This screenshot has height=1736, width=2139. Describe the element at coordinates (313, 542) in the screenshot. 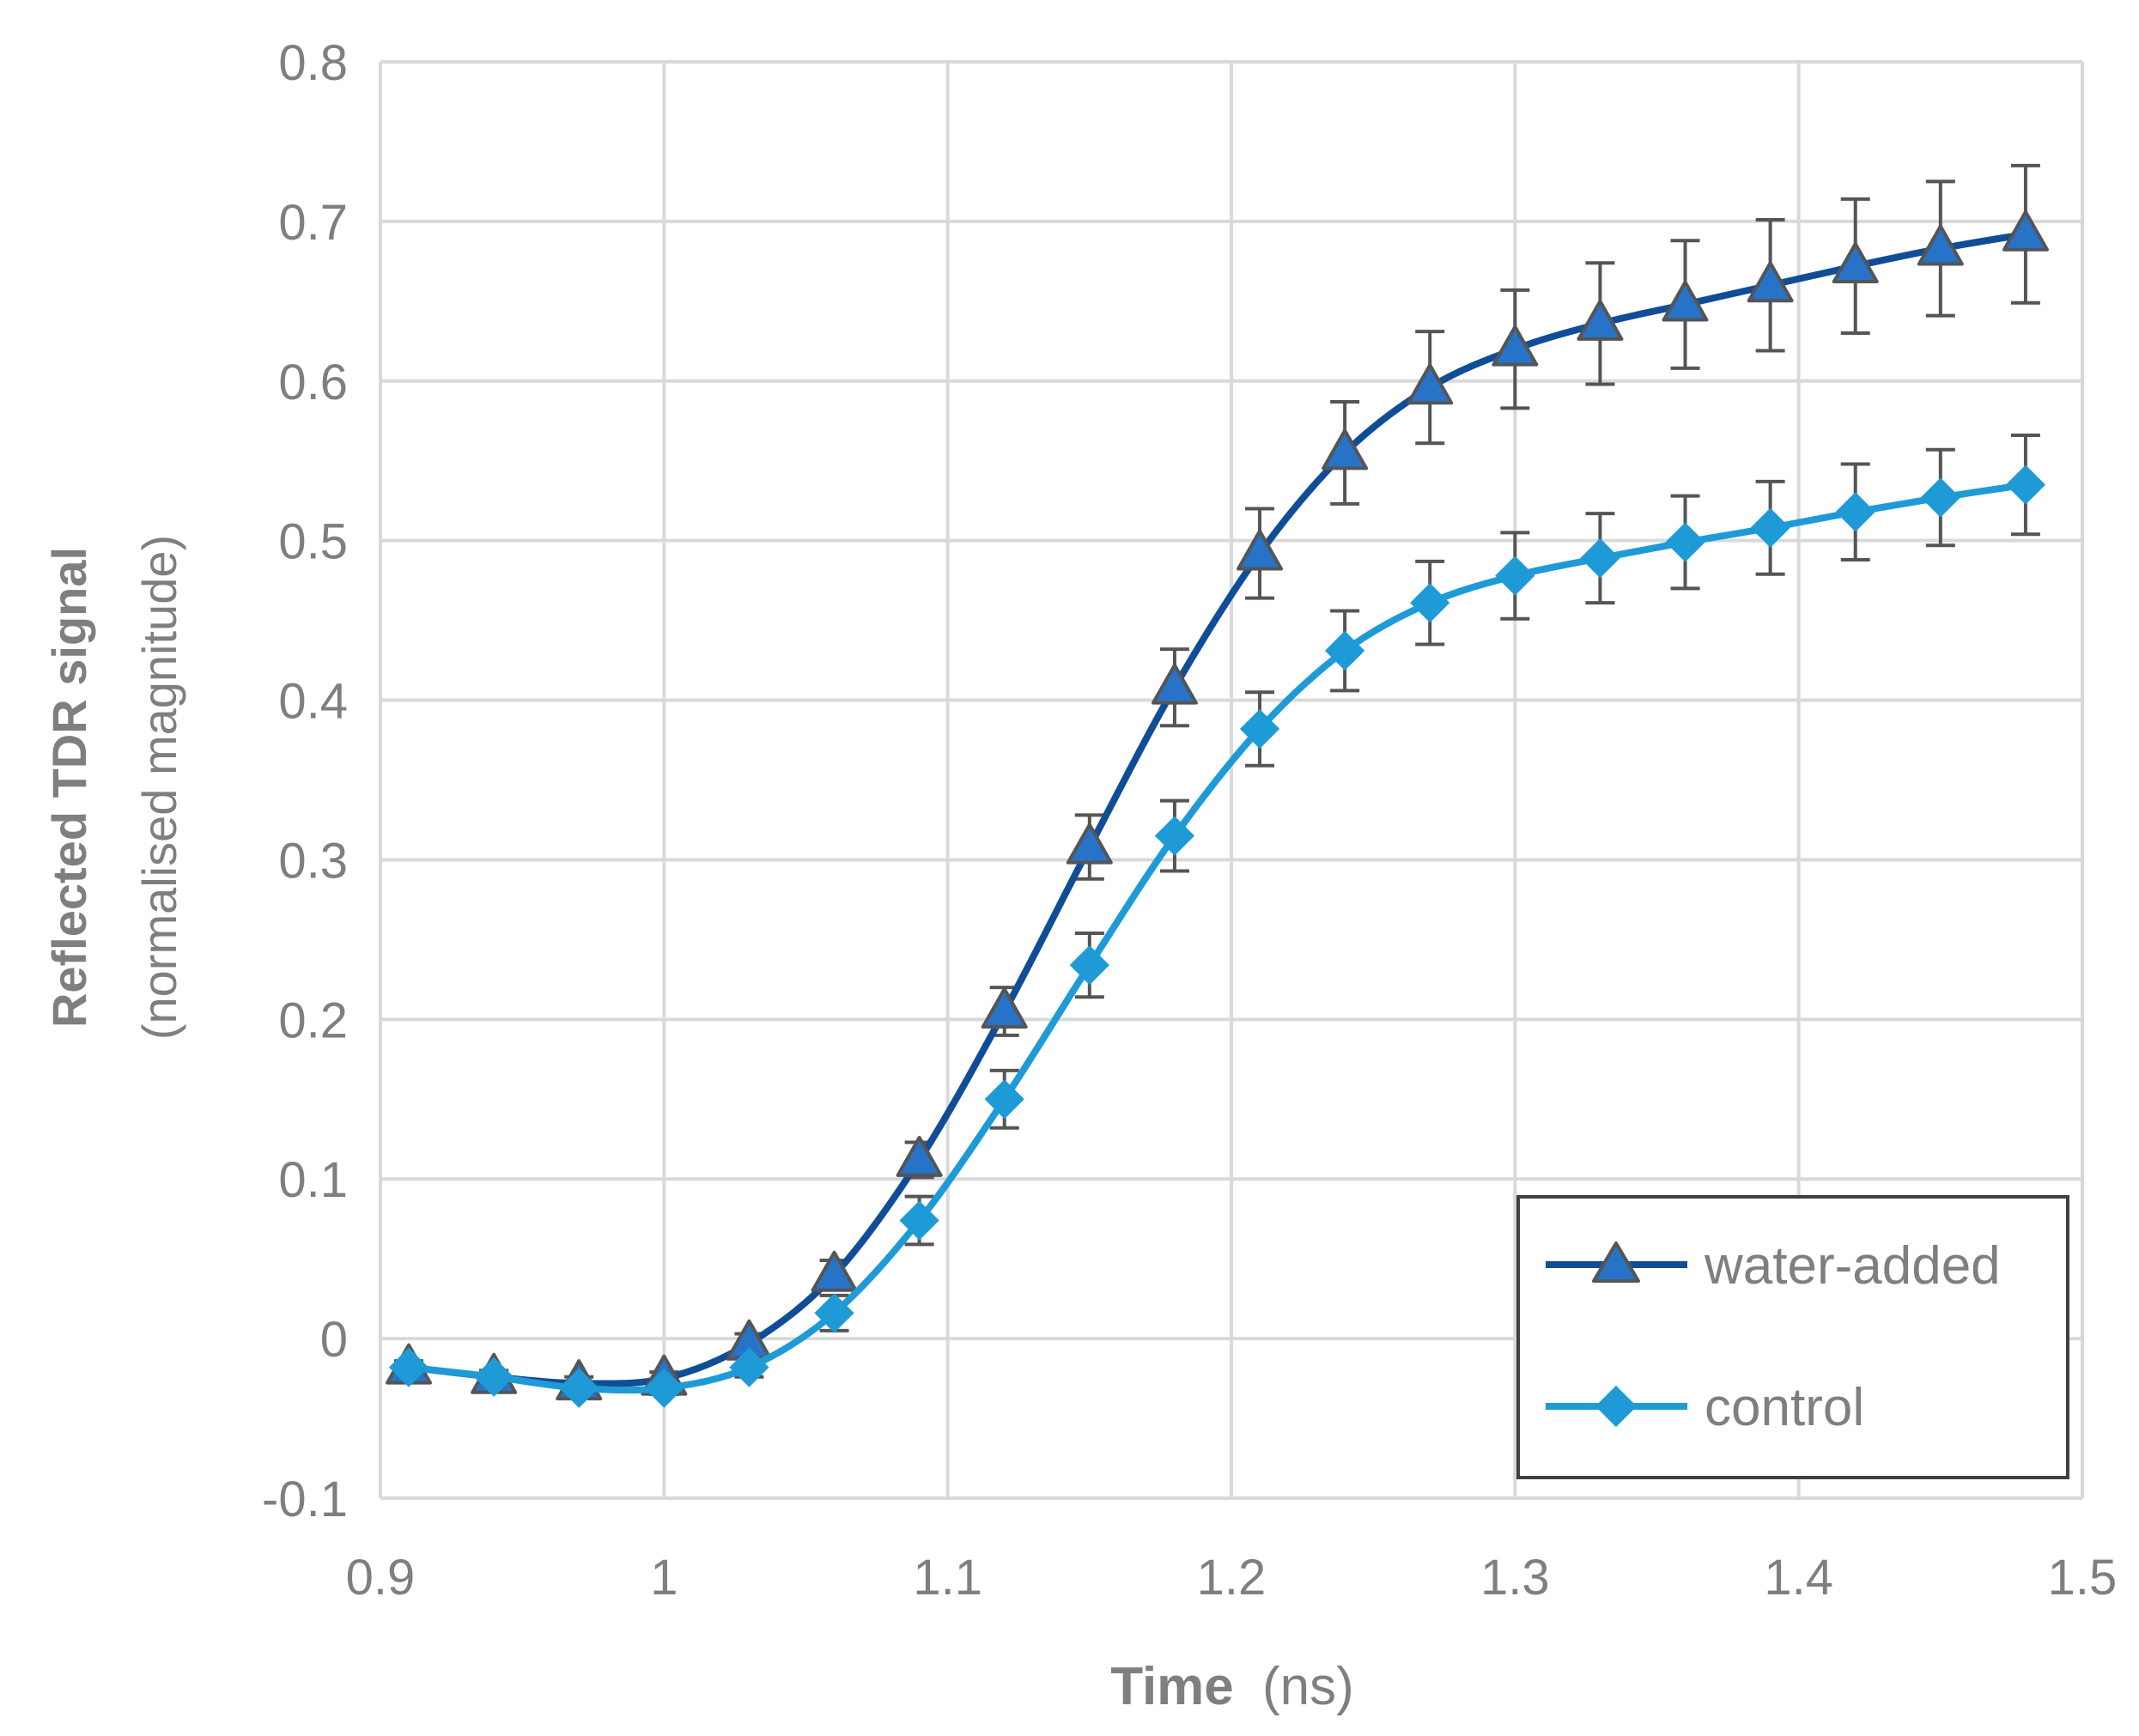

I see `y-tick-label: 0.5` at that location.